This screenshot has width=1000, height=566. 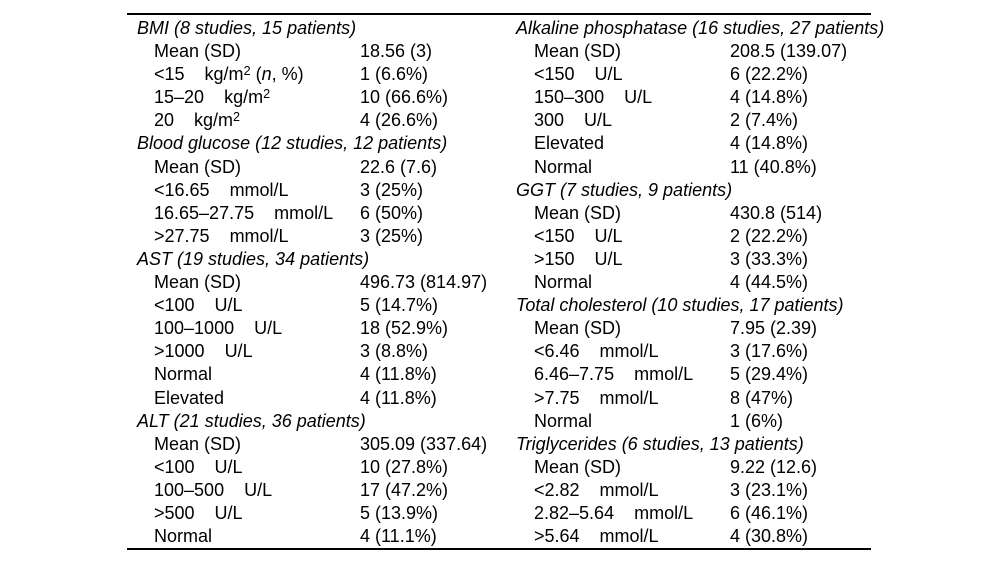 What do you see at coordinates (762, 397) in the screenshot?
I see `row-value: 8 (47%)` at bounding box center [762, 397].